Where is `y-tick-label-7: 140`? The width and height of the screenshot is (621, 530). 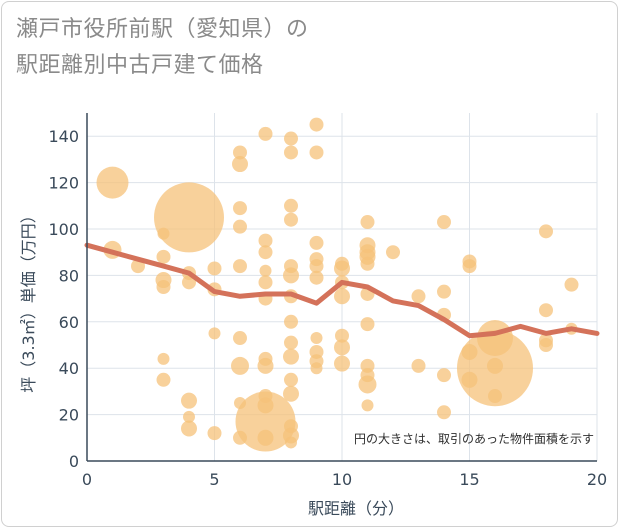 y-tick-label-7: 140 is located at coordinates (63, 136).